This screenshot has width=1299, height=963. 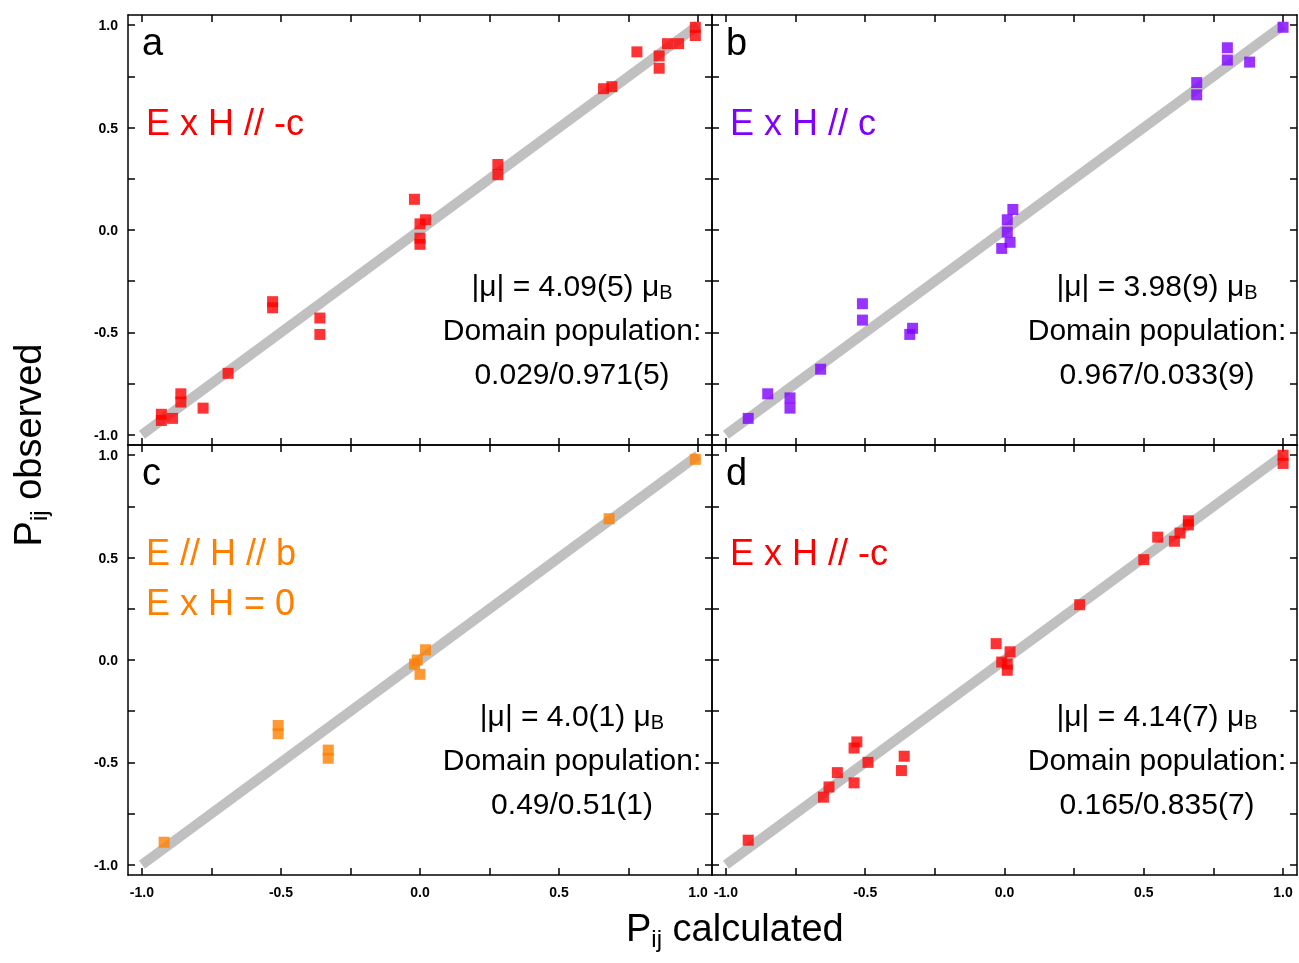 I want to click on annotation: 0.49/0.51(1), so click(x=572, y=803).